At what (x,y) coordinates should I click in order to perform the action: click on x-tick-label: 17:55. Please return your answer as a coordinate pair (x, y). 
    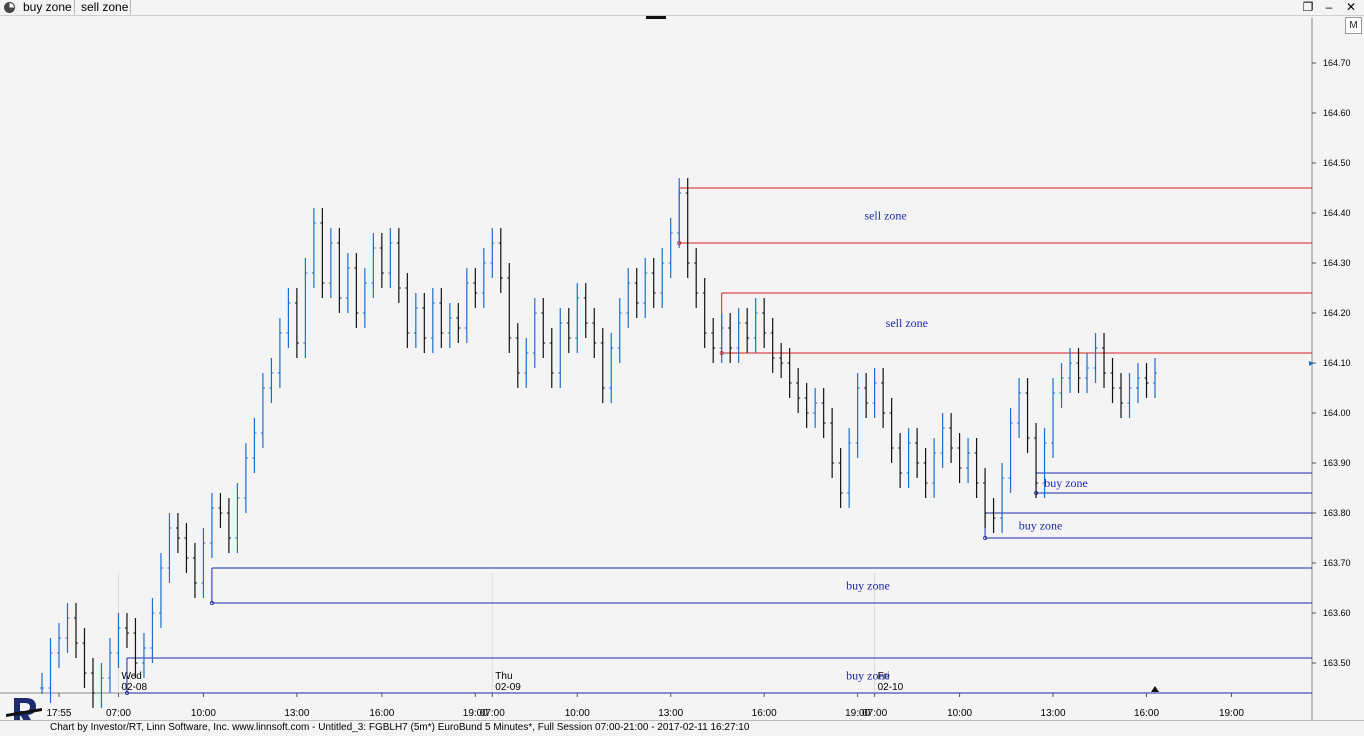
    Looking at the image, I should click on (58, 713).